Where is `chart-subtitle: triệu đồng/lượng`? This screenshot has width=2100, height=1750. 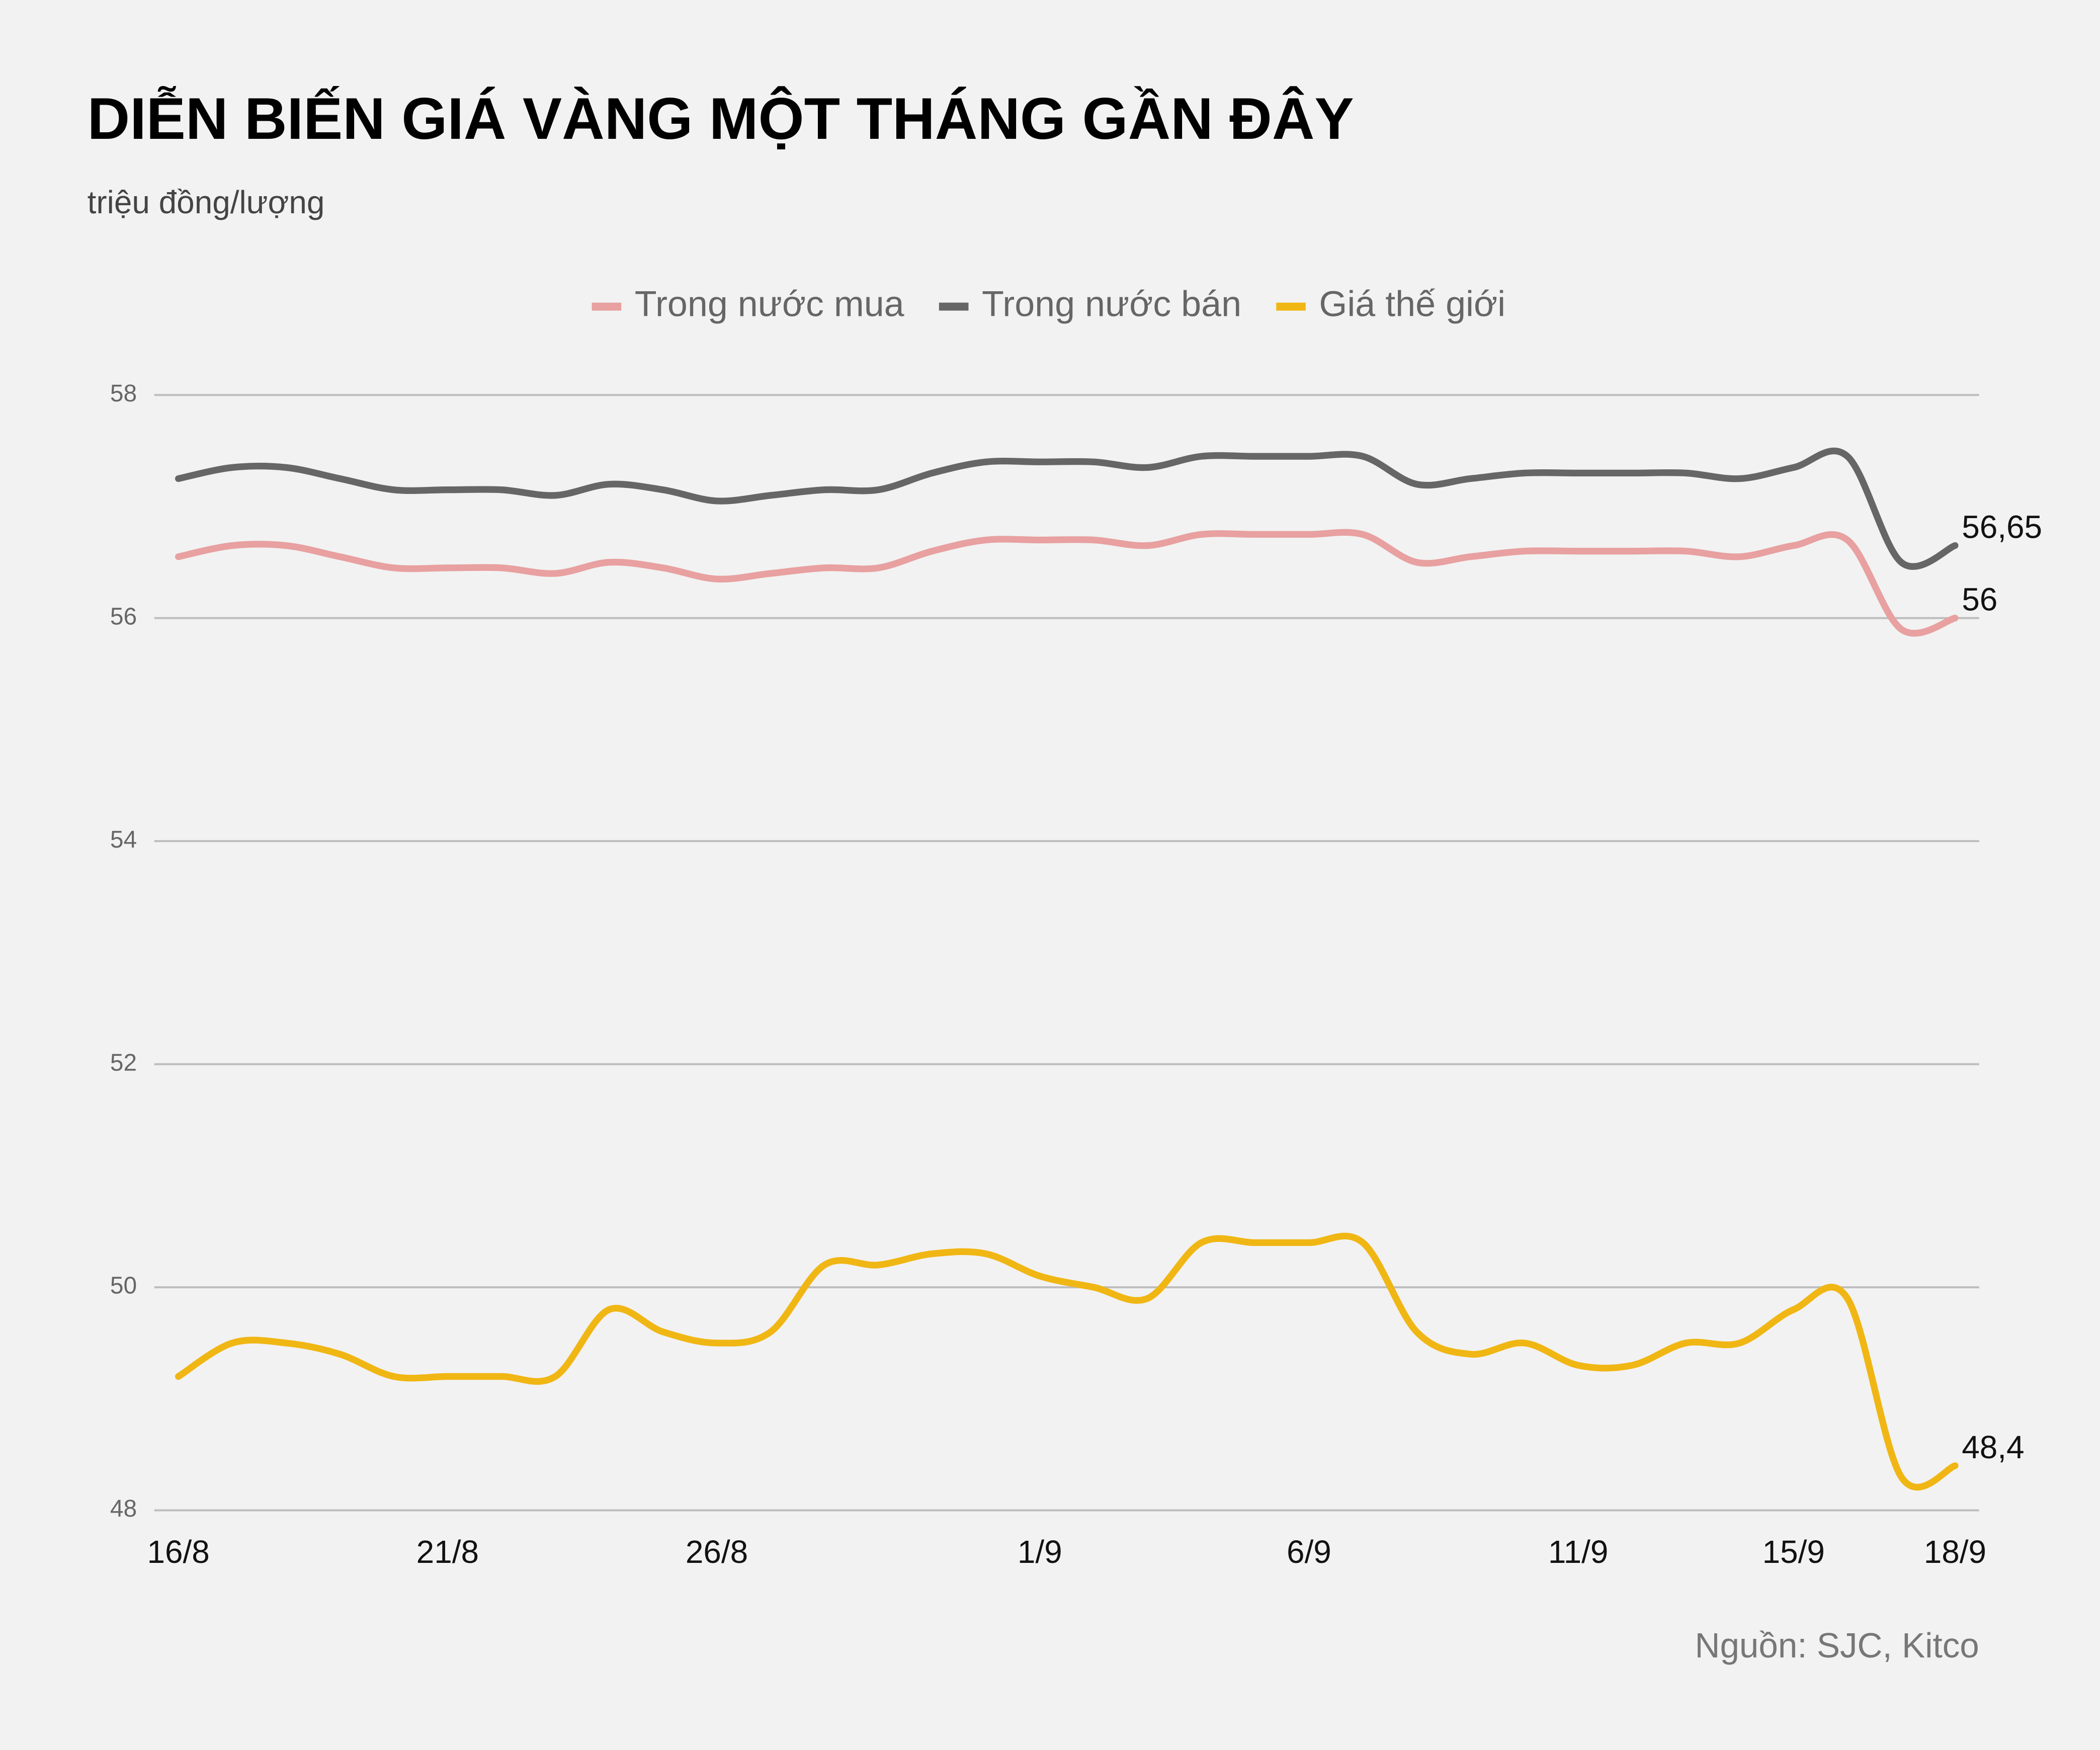
chart-subtitle: triệu đồng/lượng is located at coordinates (206, 202).